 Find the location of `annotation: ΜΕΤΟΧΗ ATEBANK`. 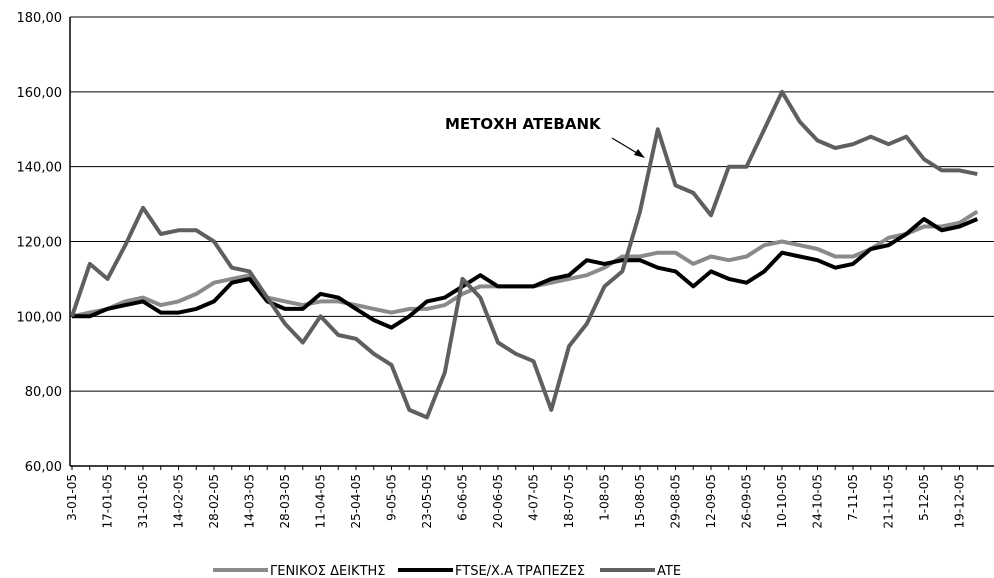

annotation: ΜΕΤΟΧΗ ATEBANK is located at coordinates (523, 124).